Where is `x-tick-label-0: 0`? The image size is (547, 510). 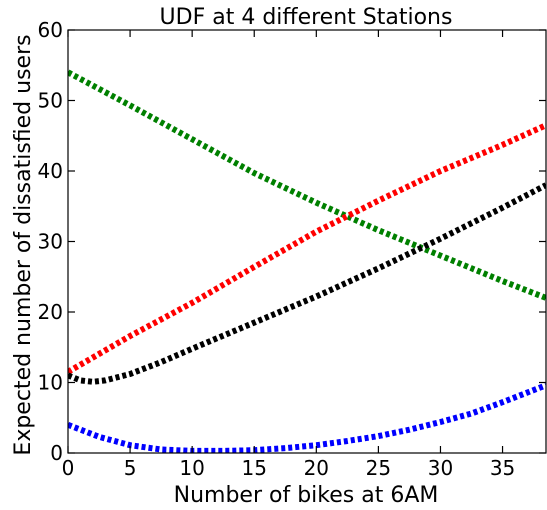 x-tick-label-0: 0 is located at coordinates (68, 468).